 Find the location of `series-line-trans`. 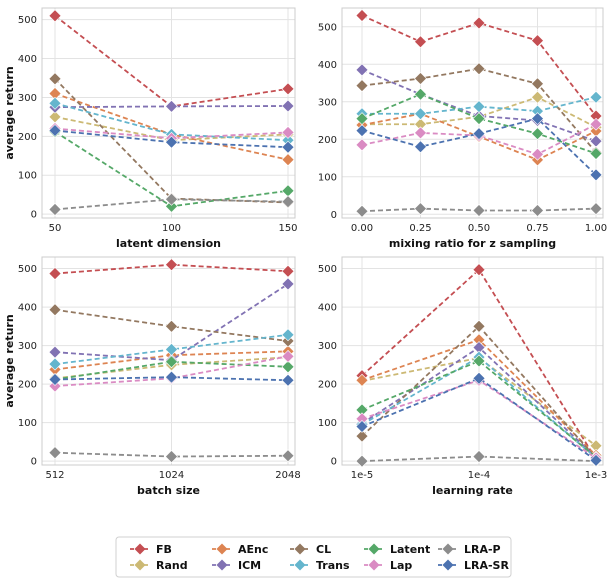

series-line-trans is located at coordinates (171, 349).